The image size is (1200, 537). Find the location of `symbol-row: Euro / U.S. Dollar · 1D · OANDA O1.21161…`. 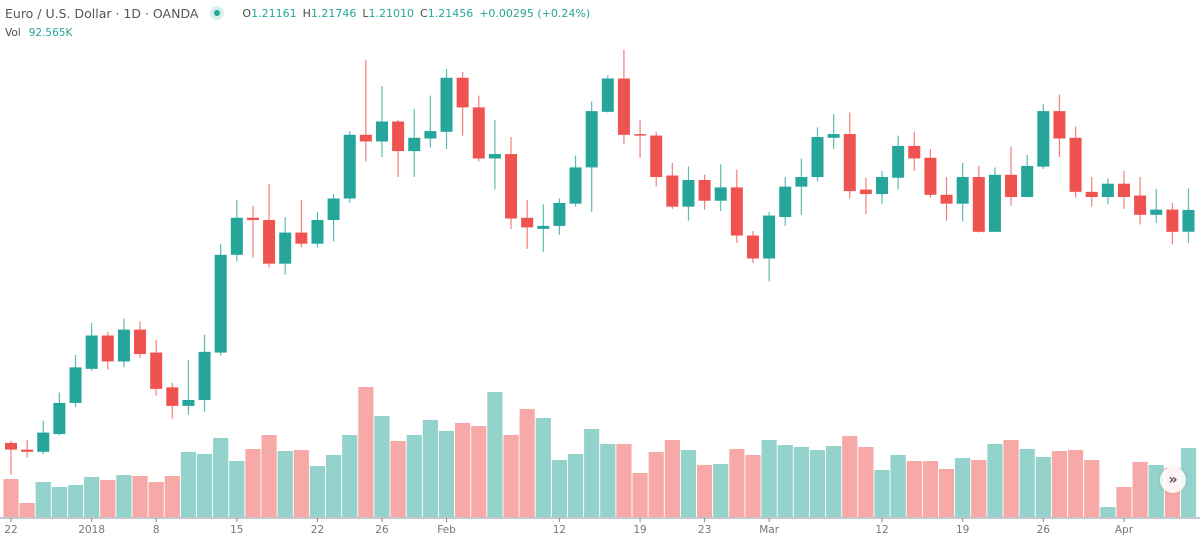

symbol-row: Euro / U.S. Dollar · 1D · OANDA O1.21161… is located at coordinates (297, 13).